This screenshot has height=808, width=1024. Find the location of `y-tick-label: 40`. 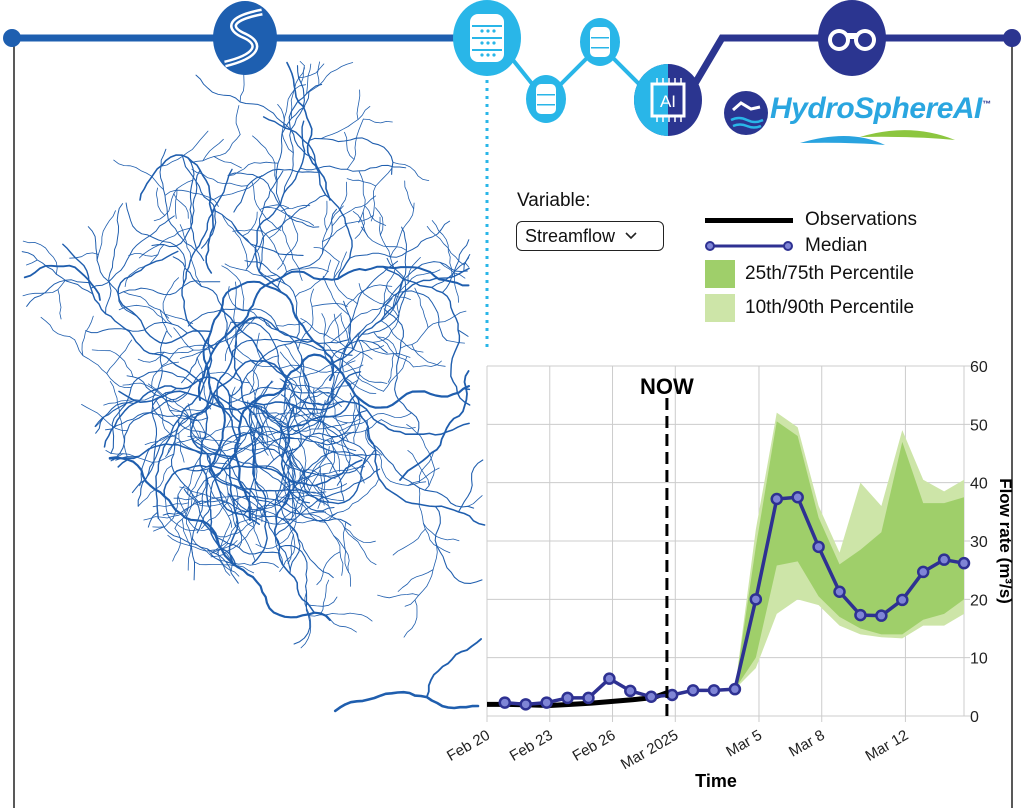

y-tick-label: 40 is located at coordinates (979, 484).